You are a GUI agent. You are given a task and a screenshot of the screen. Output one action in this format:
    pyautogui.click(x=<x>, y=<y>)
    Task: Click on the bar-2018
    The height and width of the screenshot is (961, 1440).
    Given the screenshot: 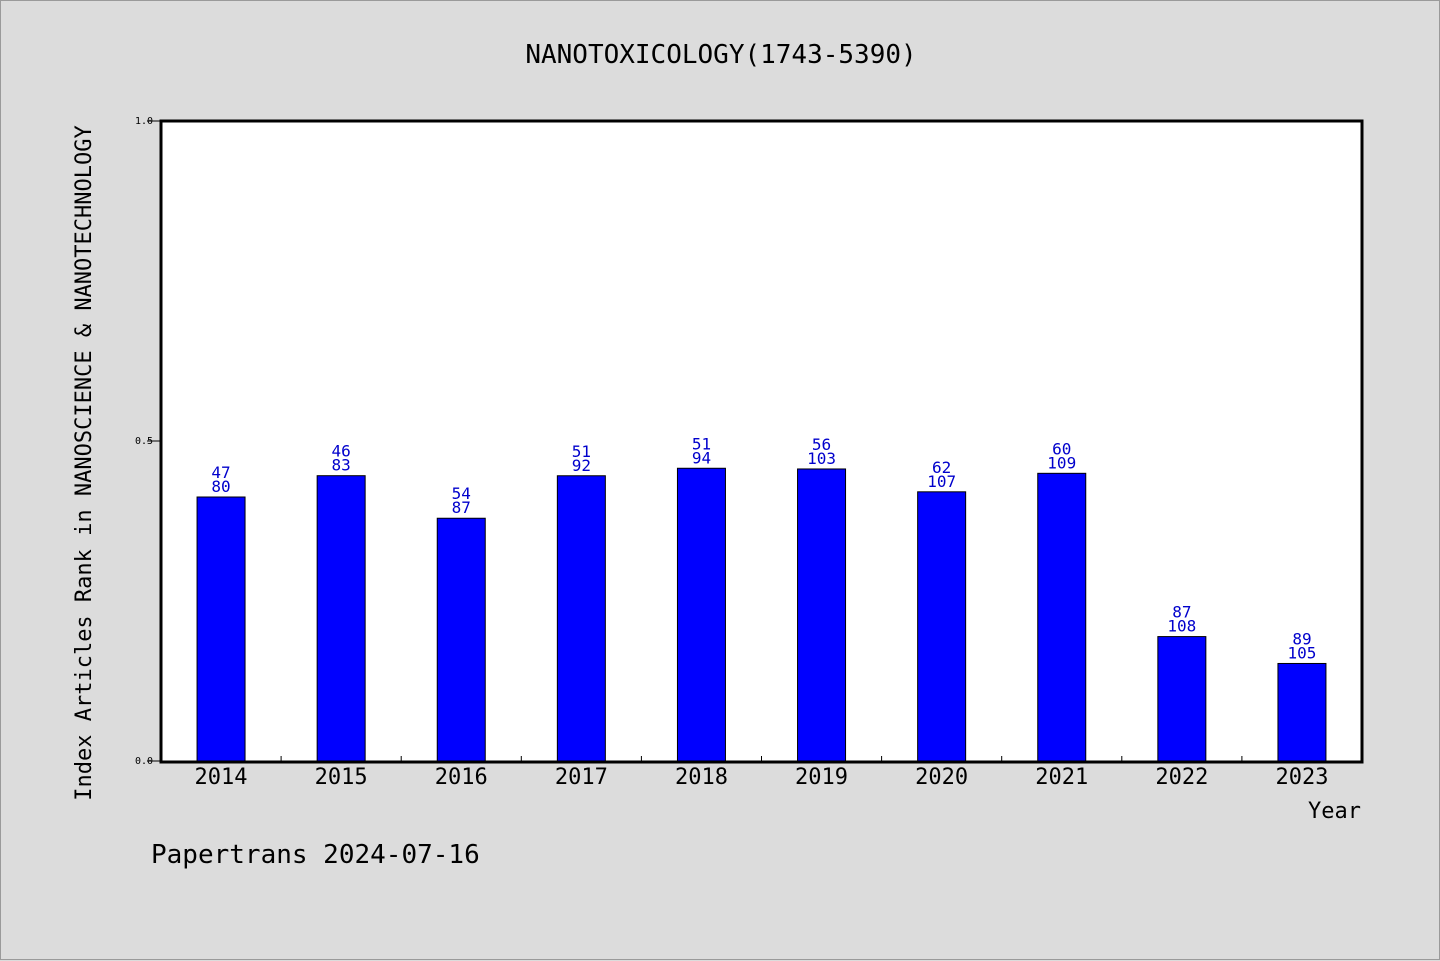 What is the action you would take?
    pyautogui.click(x=701, y=614)
    